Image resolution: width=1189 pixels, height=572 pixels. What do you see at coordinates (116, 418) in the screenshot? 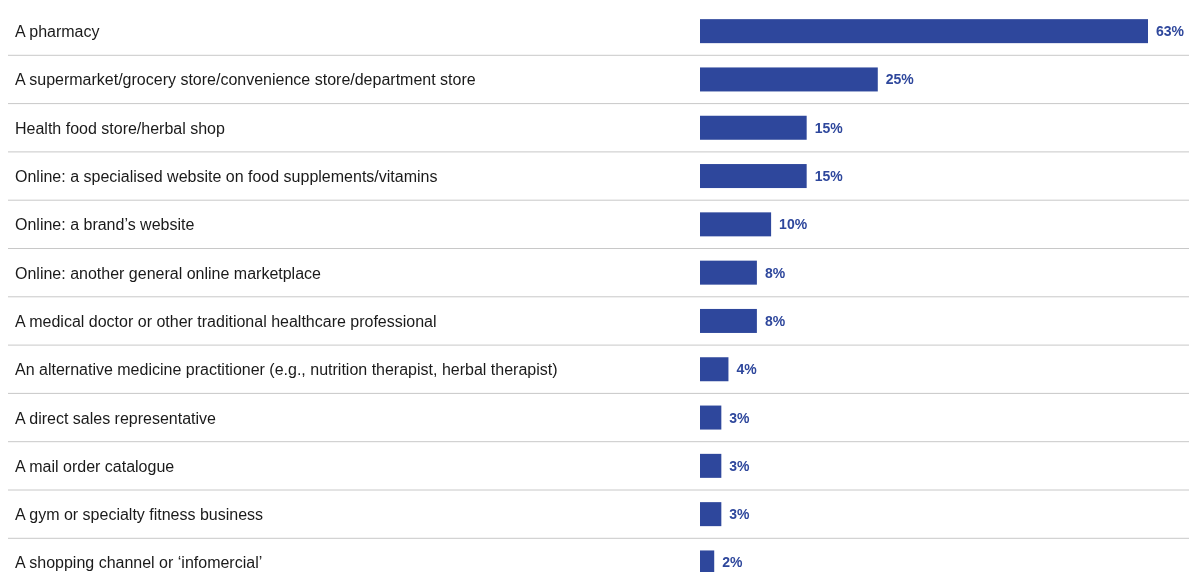
I see `y-tick-label: A direct sales representative` at bounding box center [116, 418].